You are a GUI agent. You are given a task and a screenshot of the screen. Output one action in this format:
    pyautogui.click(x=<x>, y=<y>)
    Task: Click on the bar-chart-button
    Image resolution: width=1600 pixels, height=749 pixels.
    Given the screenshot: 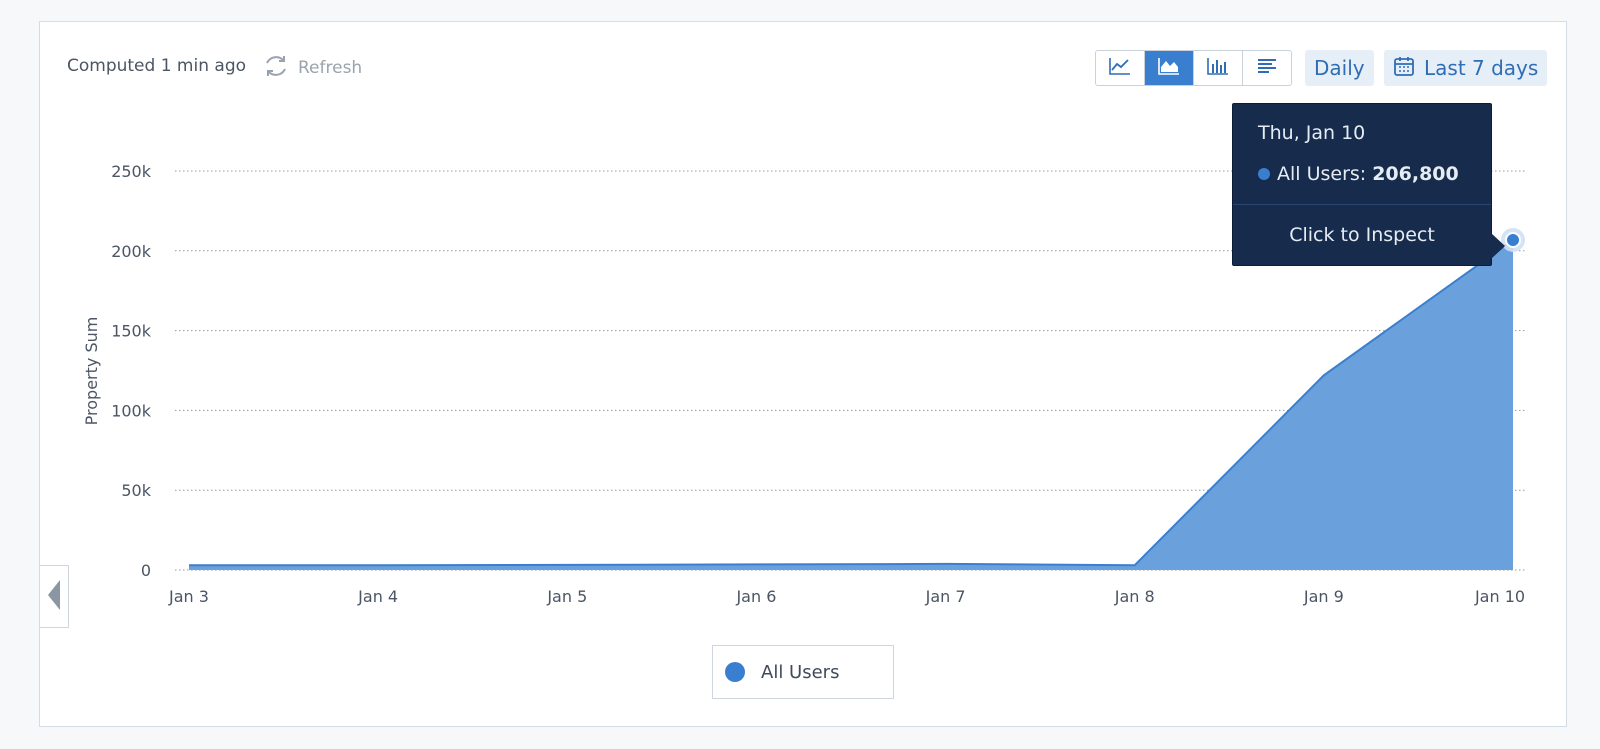 What is the action you would take?
    pyautogui.click(x=1218, y=68)
    